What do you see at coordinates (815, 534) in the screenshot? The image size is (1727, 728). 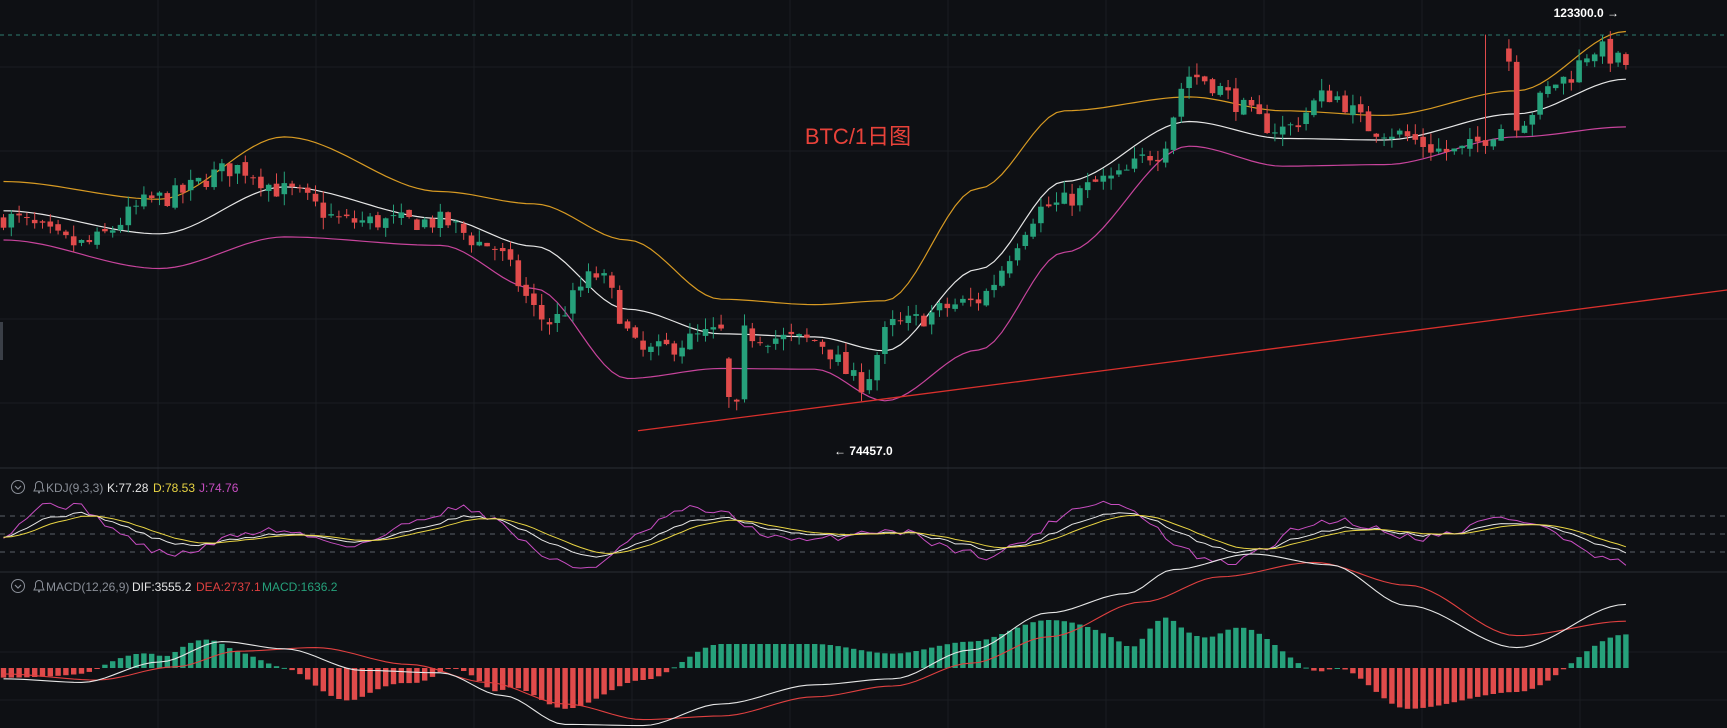 I see `kdj-k-line` at bounding box center [815, 534].